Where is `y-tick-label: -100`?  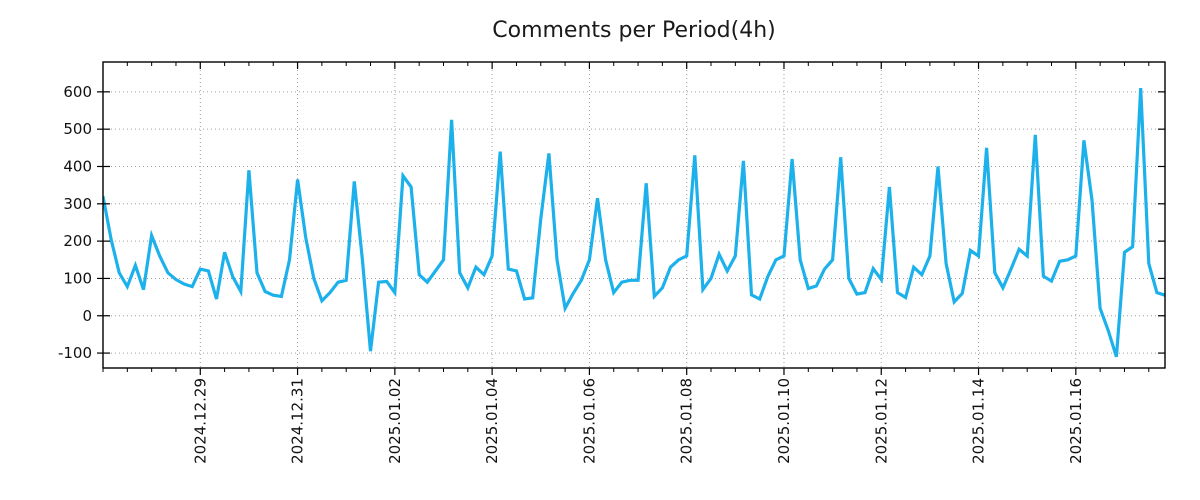 y-tick-label: -100 is located at coordinates (75, 353).